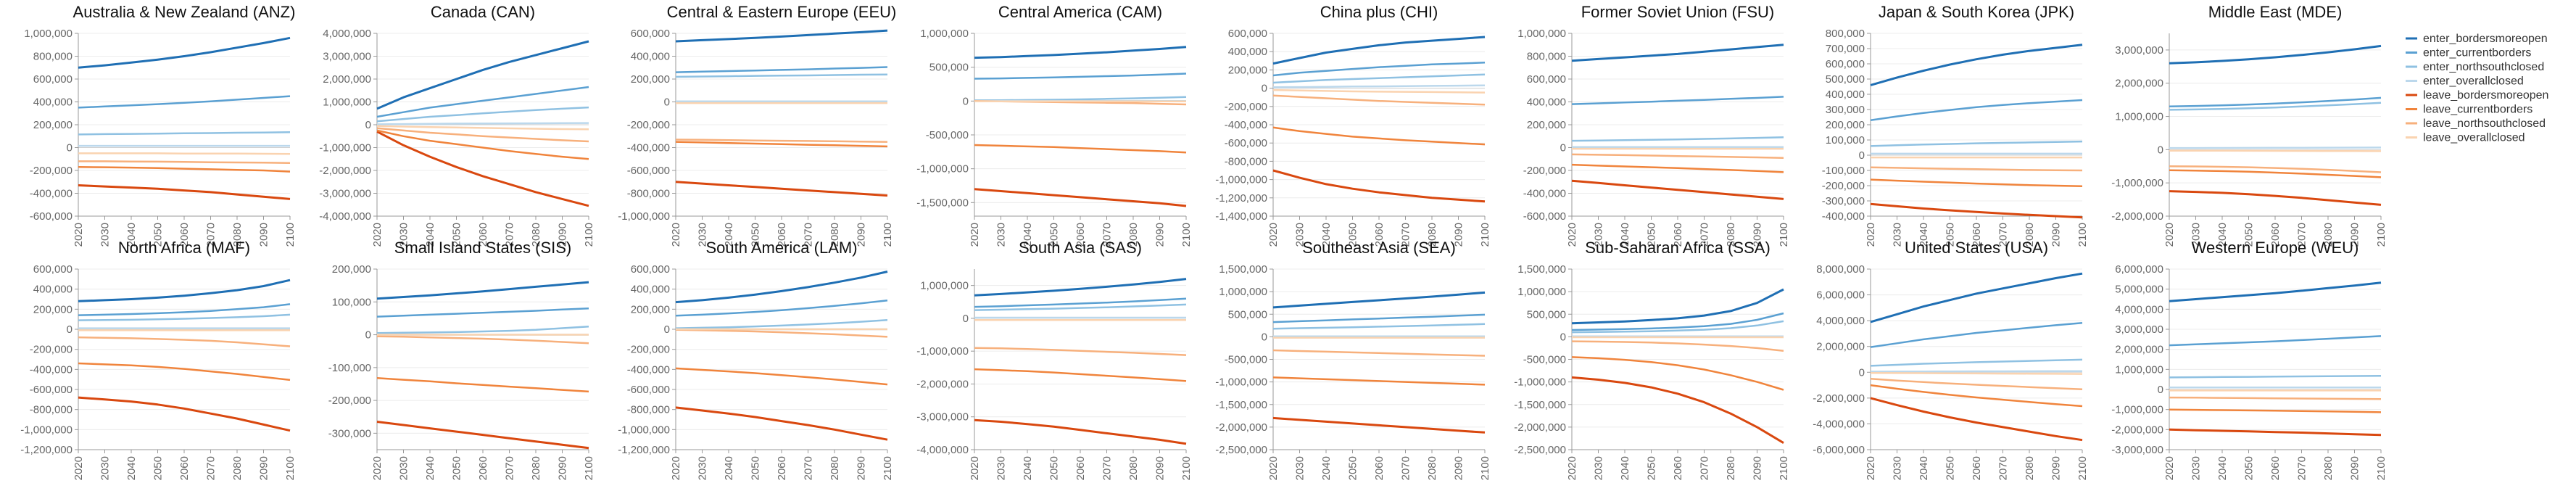 This screenshot has height=491, width=2576. I want to click on y-tick-label: -3,000,000, so click(2137, 450).